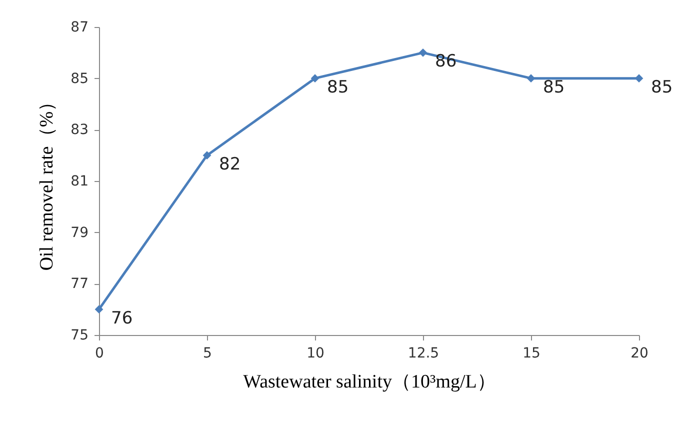 This screenshot has width=688, height=423. Describe the element at coordinates (79, 130) in the screenshot. I see `y-tick-label: 83` at that location.